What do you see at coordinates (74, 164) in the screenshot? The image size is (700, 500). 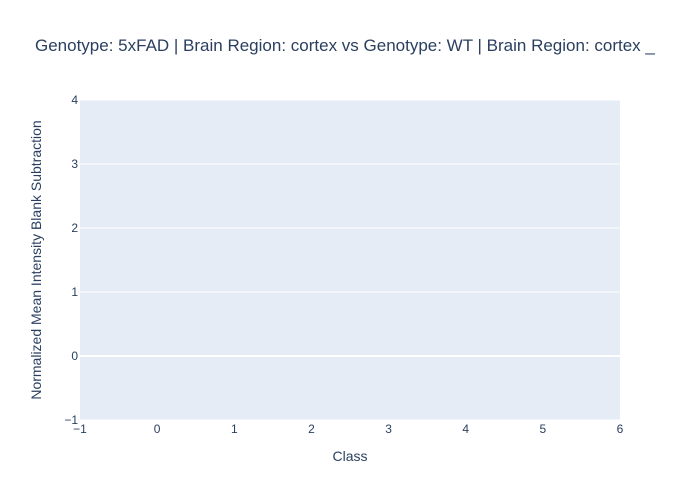 I see `y-tick-label: 3` at bounding box center [74, 164].